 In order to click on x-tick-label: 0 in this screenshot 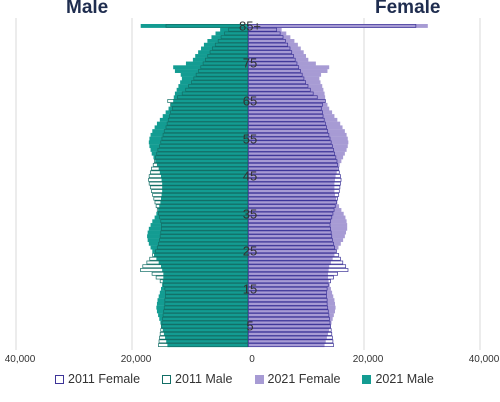, I will do `click(252, 359)`.